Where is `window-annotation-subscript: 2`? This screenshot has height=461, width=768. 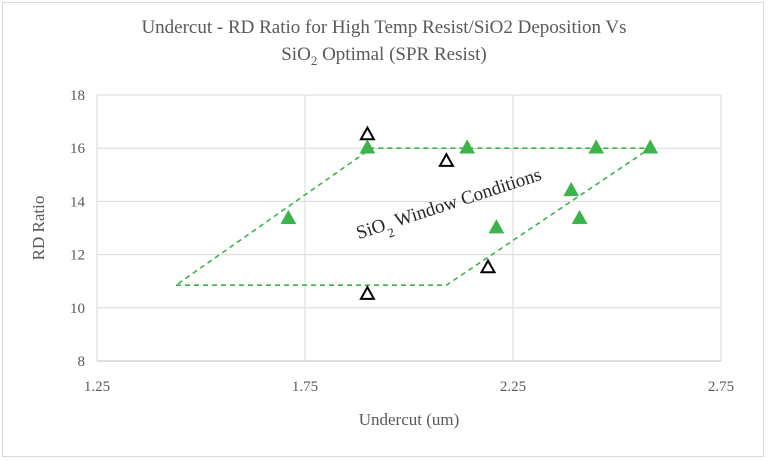 window-annotation-subscript: 2 is located at coordinates (390, 232).